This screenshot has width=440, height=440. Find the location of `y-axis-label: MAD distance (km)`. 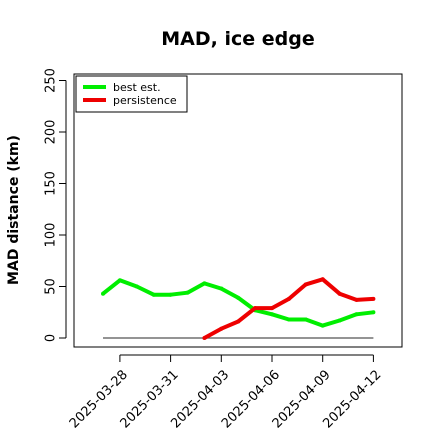

y-axis-label: MAD distance (km) is located at coordinates (14, 210).